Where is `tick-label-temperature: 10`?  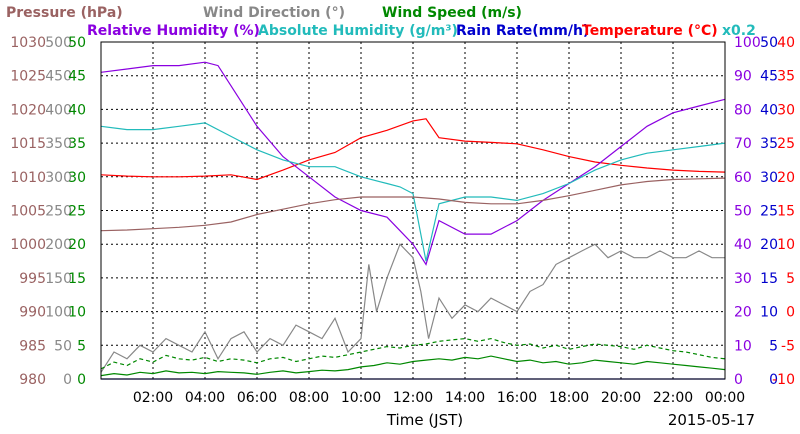
tick-label-temperature: 10 is located at coordinates (786, 245).